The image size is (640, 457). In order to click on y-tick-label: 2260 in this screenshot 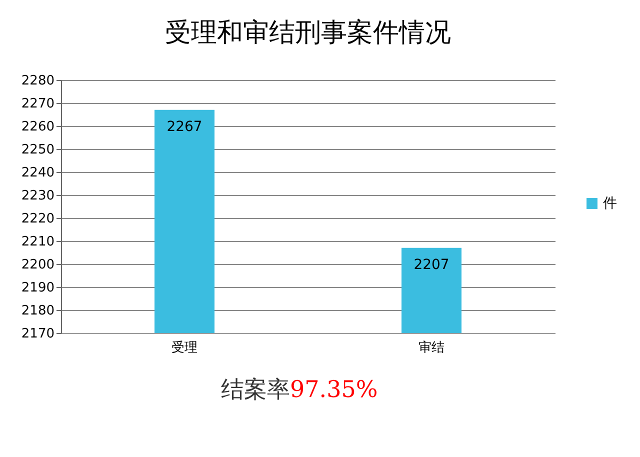, I will do `click(37, 127)`.